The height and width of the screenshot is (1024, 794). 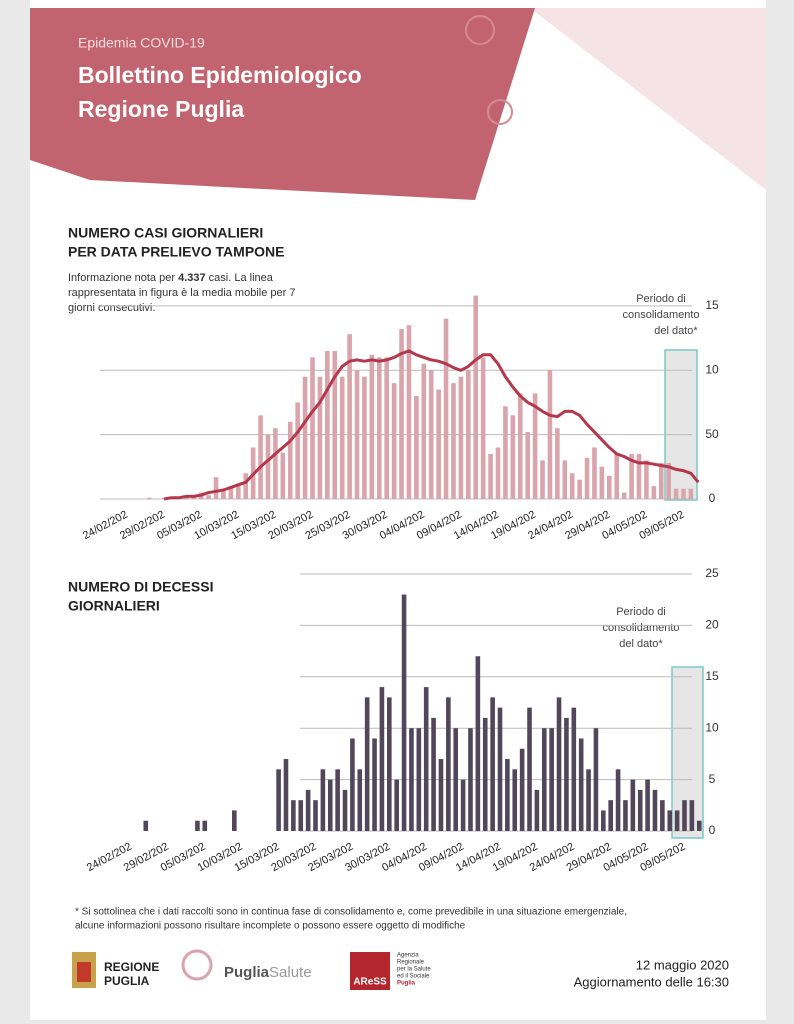 I want to click on chart-title: PER DATA PRELIEVO TAMPONE, so click(x=176, y=252).